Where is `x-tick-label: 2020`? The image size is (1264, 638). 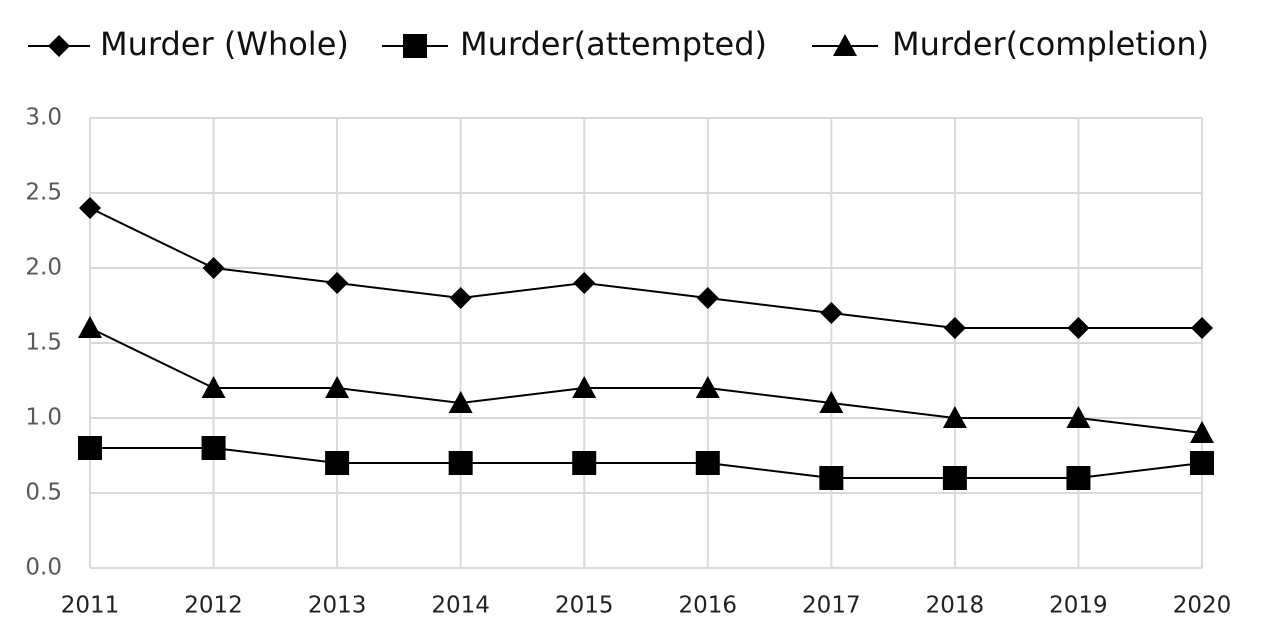
x-tick-label: 2020 is located at coordinates (1202, 606).